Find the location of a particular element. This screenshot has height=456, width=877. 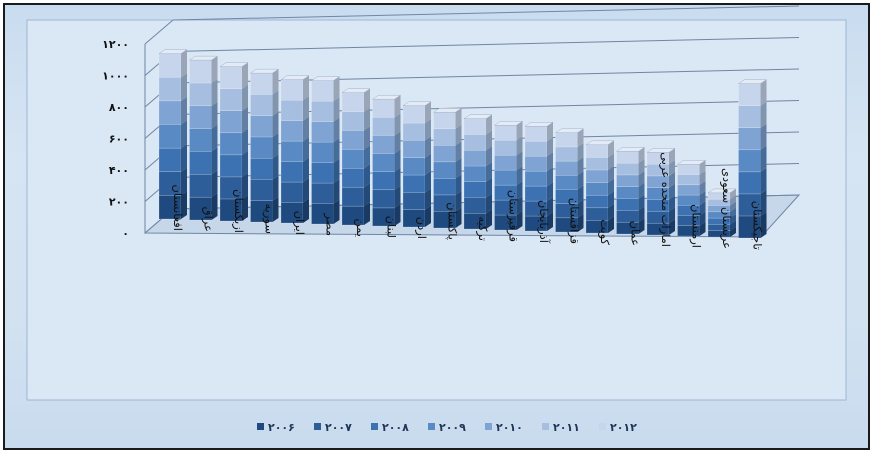

x-tick-label: اردن is located at coordinates (421, 228).